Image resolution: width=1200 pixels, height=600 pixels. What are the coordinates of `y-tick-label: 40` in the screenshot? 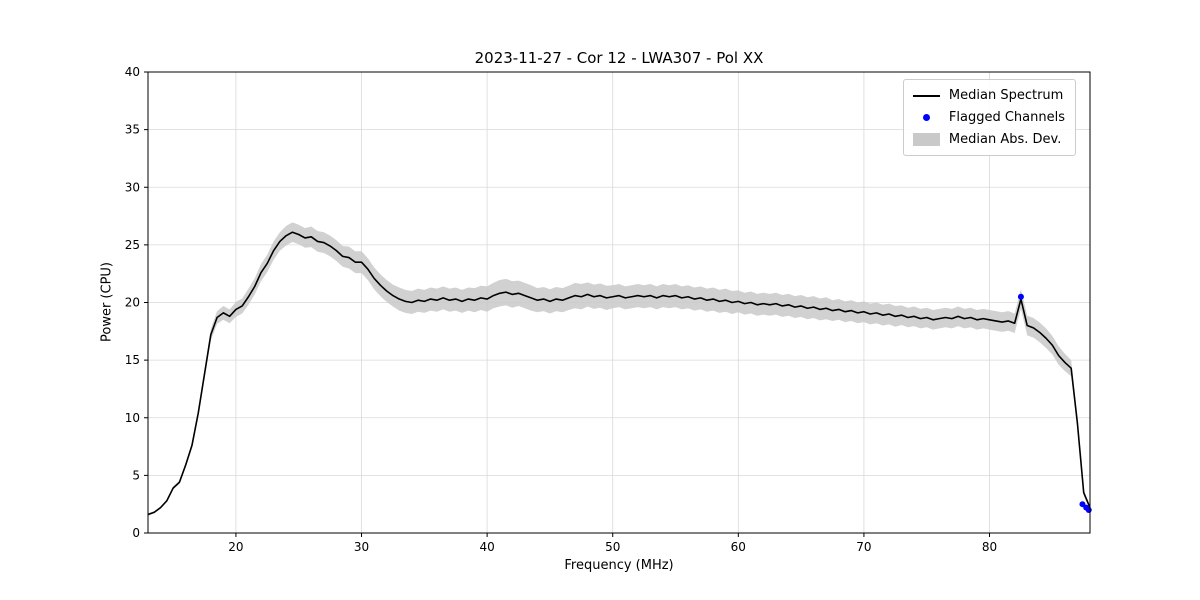 It's located at (132, 72).